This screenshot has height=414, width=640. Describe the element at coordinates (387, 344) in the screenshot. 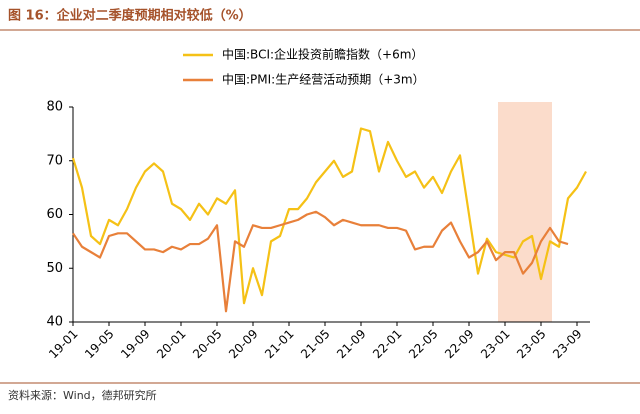

I see `x-tick-label: 22-01` at that location.